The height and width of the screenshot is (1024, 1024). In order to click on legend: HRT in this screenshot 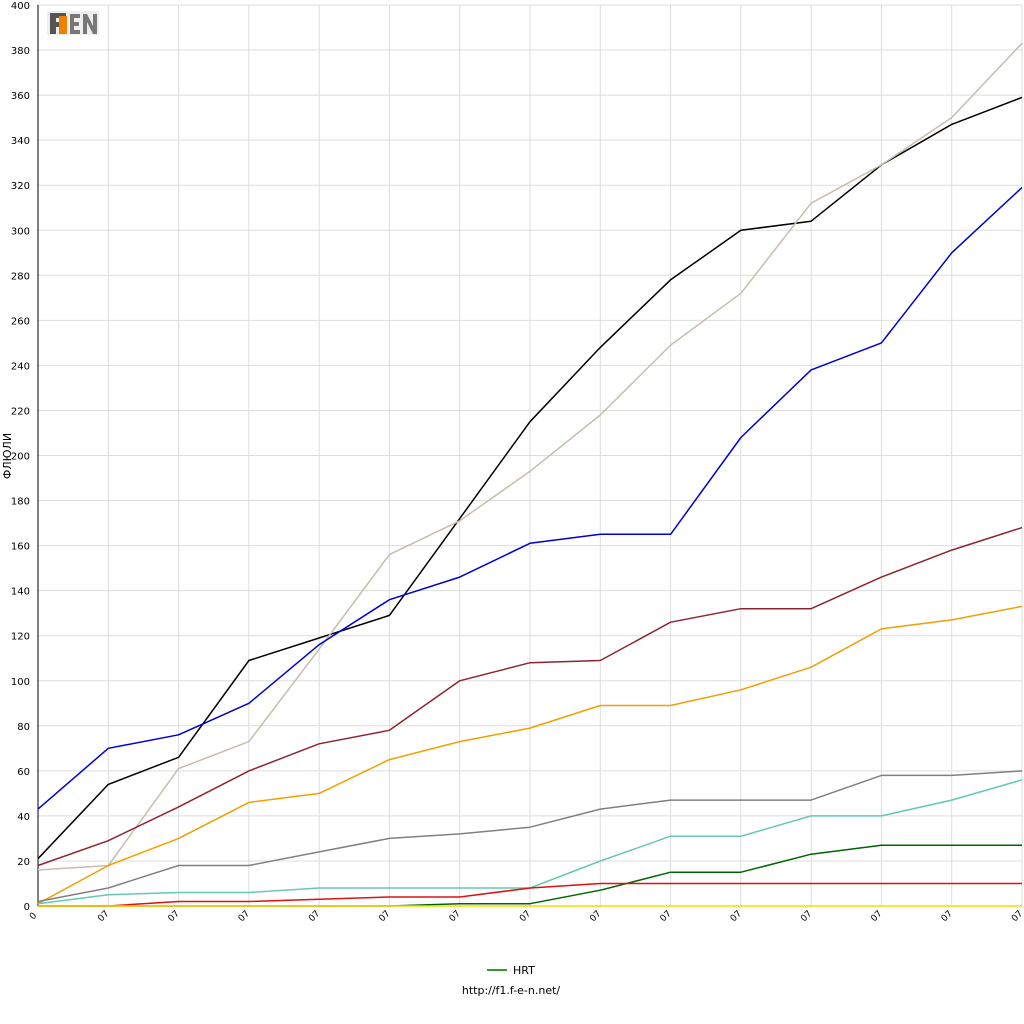, I will do `click(511, 970)`.